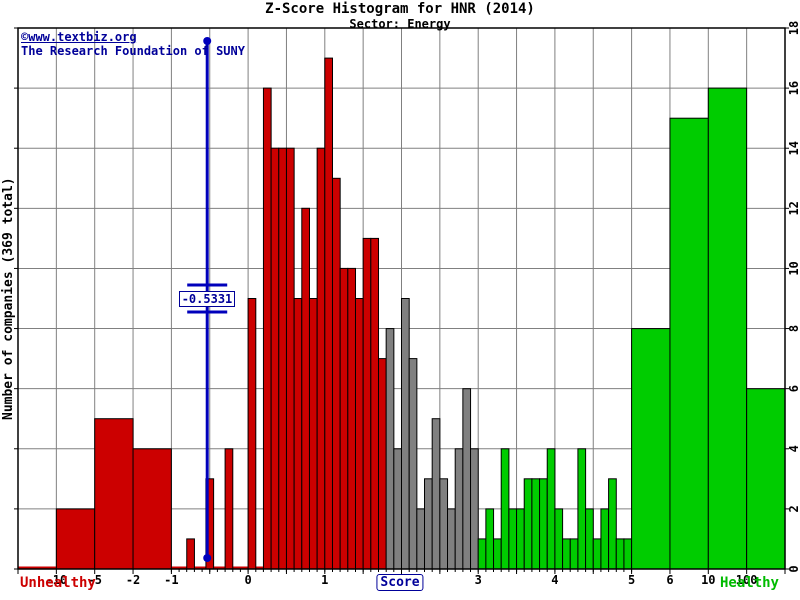 This screenshot has width=800, height=600. What do you see at coordinates (207, 41) in the screenshot?
I see `marker-top-dot` at bounding box center [207, 41].